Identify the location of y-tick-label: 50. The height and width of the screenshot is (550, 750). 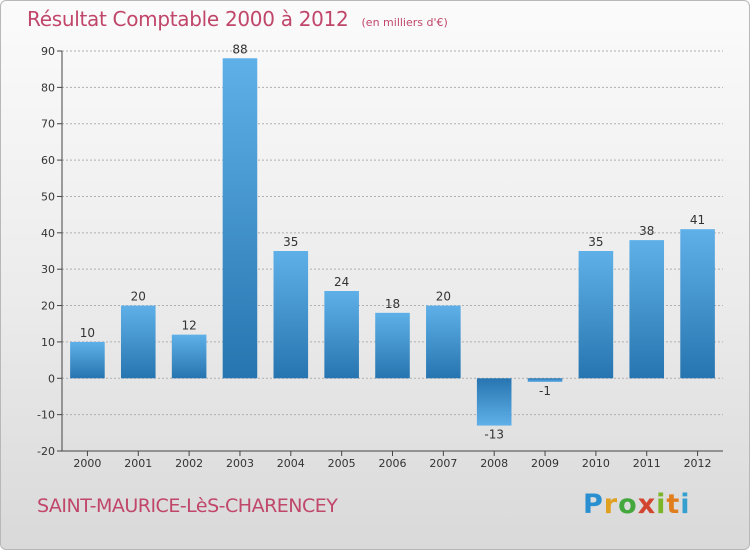
(48, 196).